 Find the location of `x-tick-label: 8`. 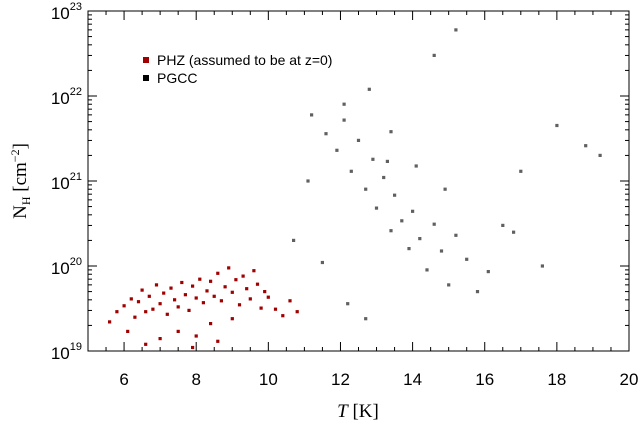

x-tick-label: 8 is located at coordinates (195, 379).